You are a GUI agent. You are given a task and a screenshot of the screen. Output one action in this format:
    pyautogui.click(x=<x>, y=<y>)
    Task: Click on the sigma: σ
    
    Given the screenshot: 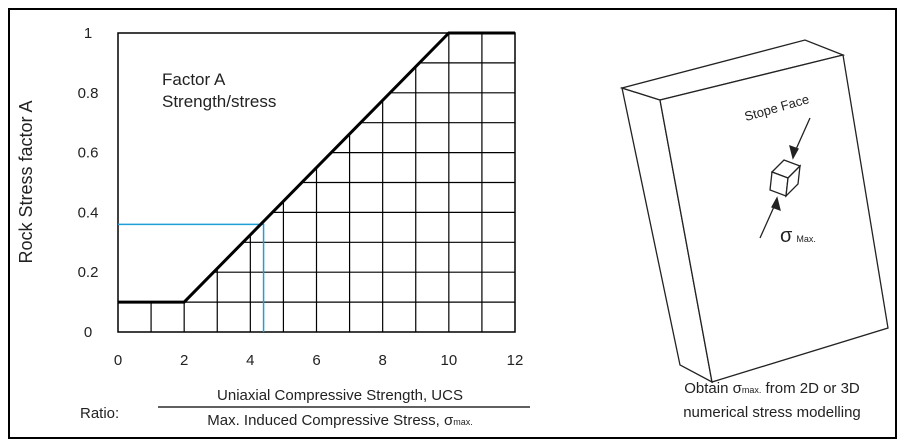 What is the action you would take?
    pyautogui.click(x=786, y=236)
    